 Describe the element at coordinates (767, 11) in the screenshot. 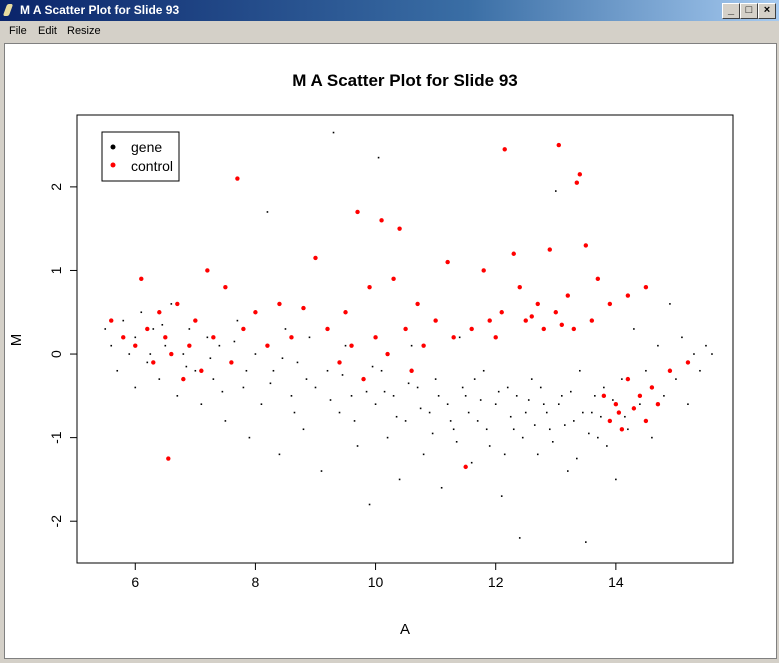

I see `close-button: ×` at that location.